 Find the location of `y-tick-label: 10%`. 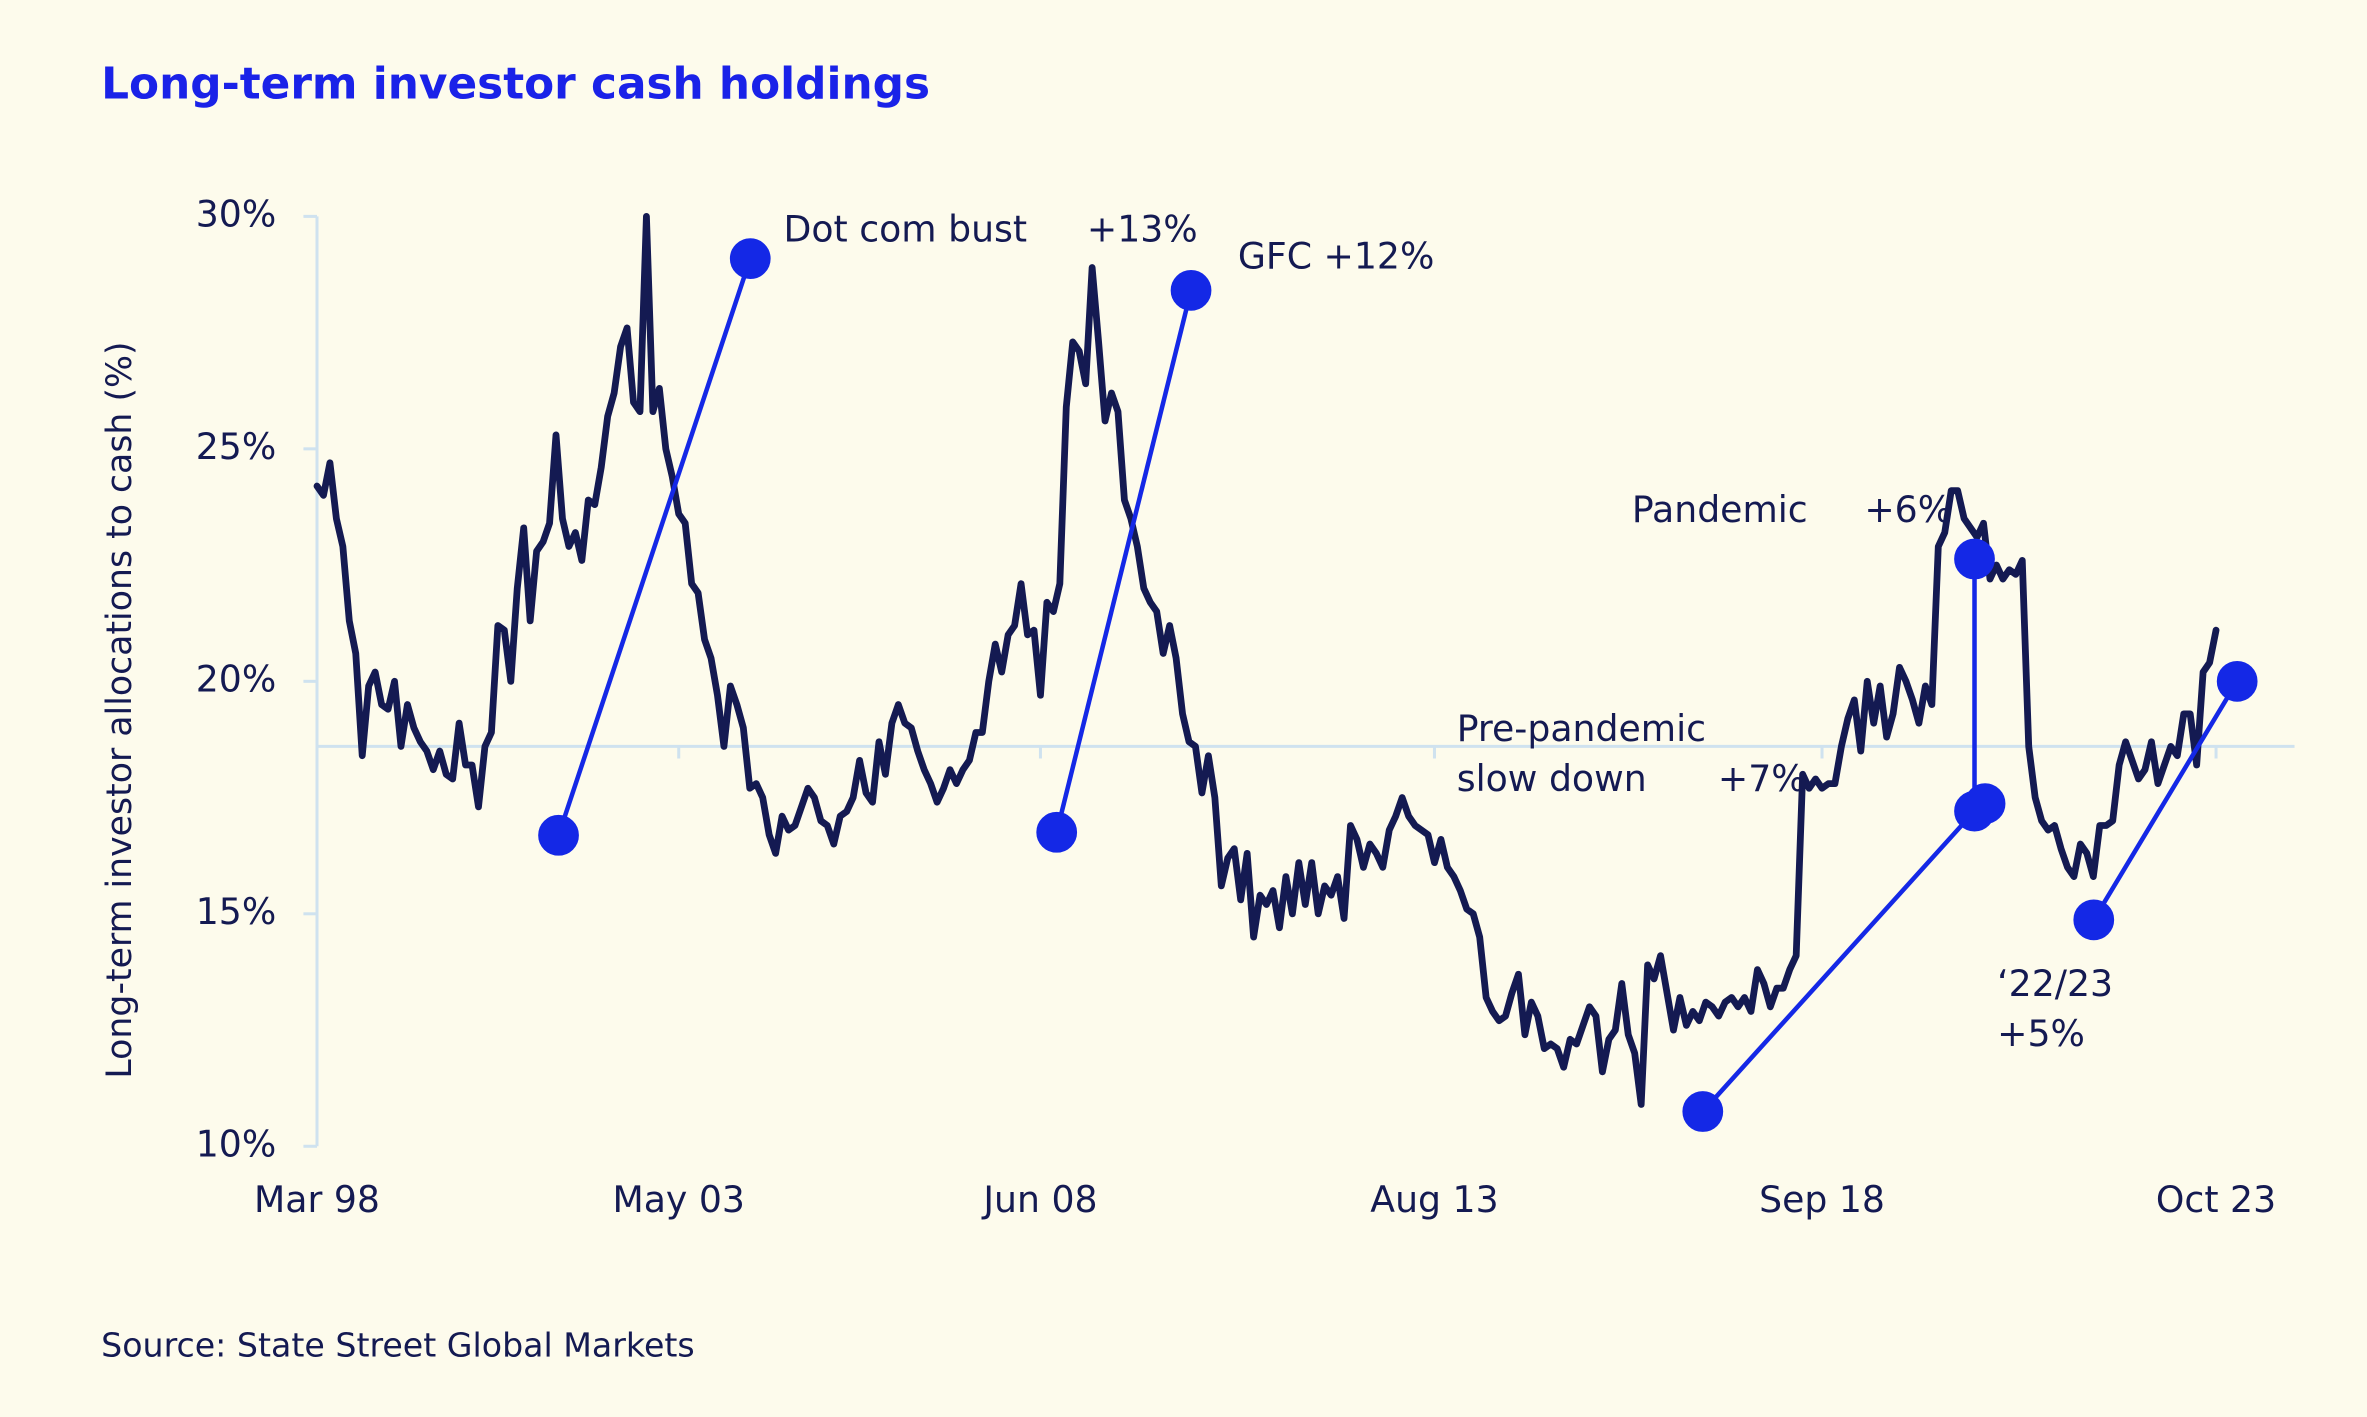

y-tick-label: 10% is located at coordinates (236, 1143).